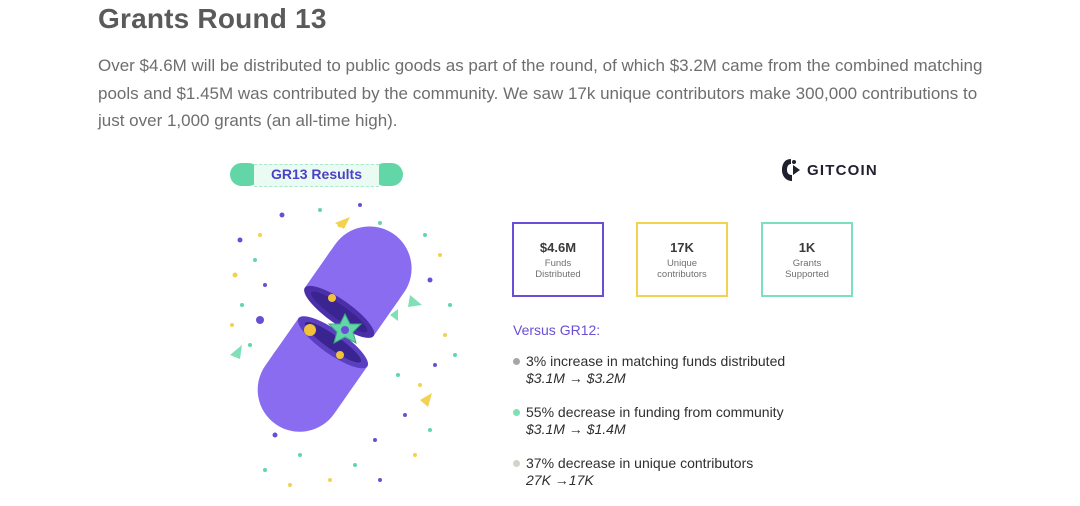 The width and height of the screenshot is (1080, 506). I want to click on stat-value: 1K, so click(807, 247).